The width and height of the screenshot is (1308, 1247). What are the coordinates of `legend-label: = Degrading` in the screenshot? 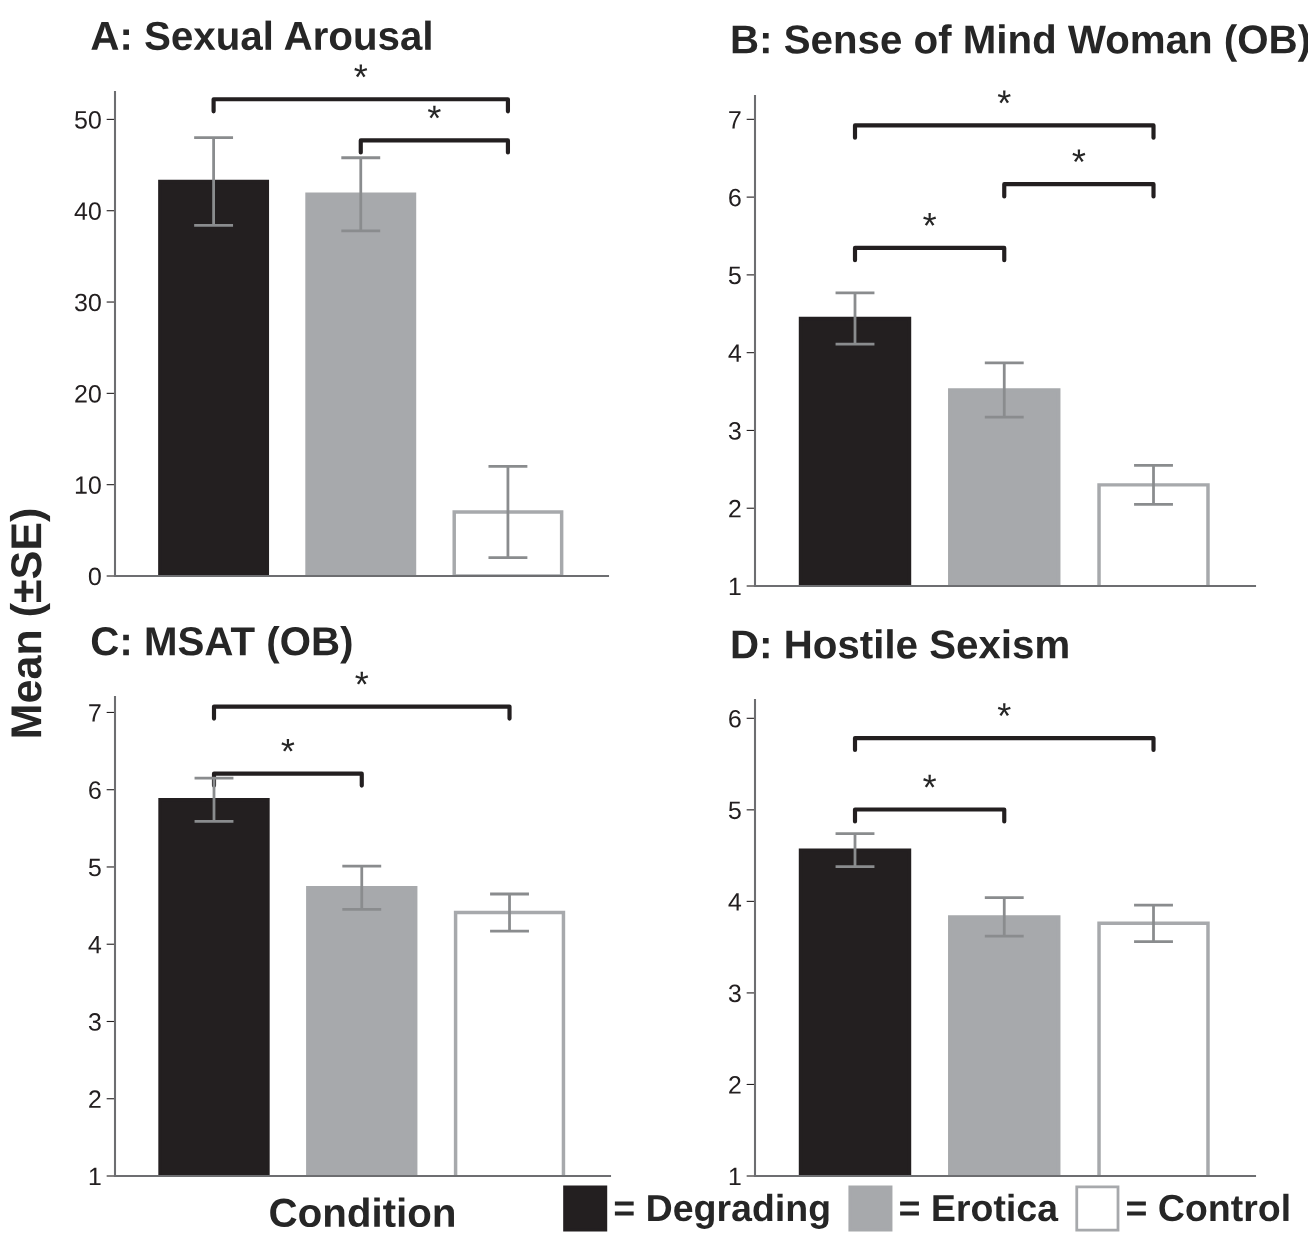 It's located at (721, 1211).